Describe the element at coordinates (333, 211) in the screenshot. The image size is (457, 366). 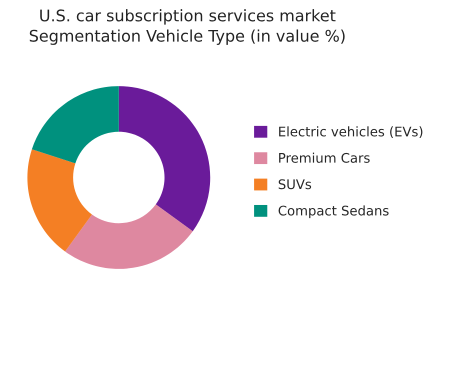
I see `legend-label: Compact Sedans` at that location.